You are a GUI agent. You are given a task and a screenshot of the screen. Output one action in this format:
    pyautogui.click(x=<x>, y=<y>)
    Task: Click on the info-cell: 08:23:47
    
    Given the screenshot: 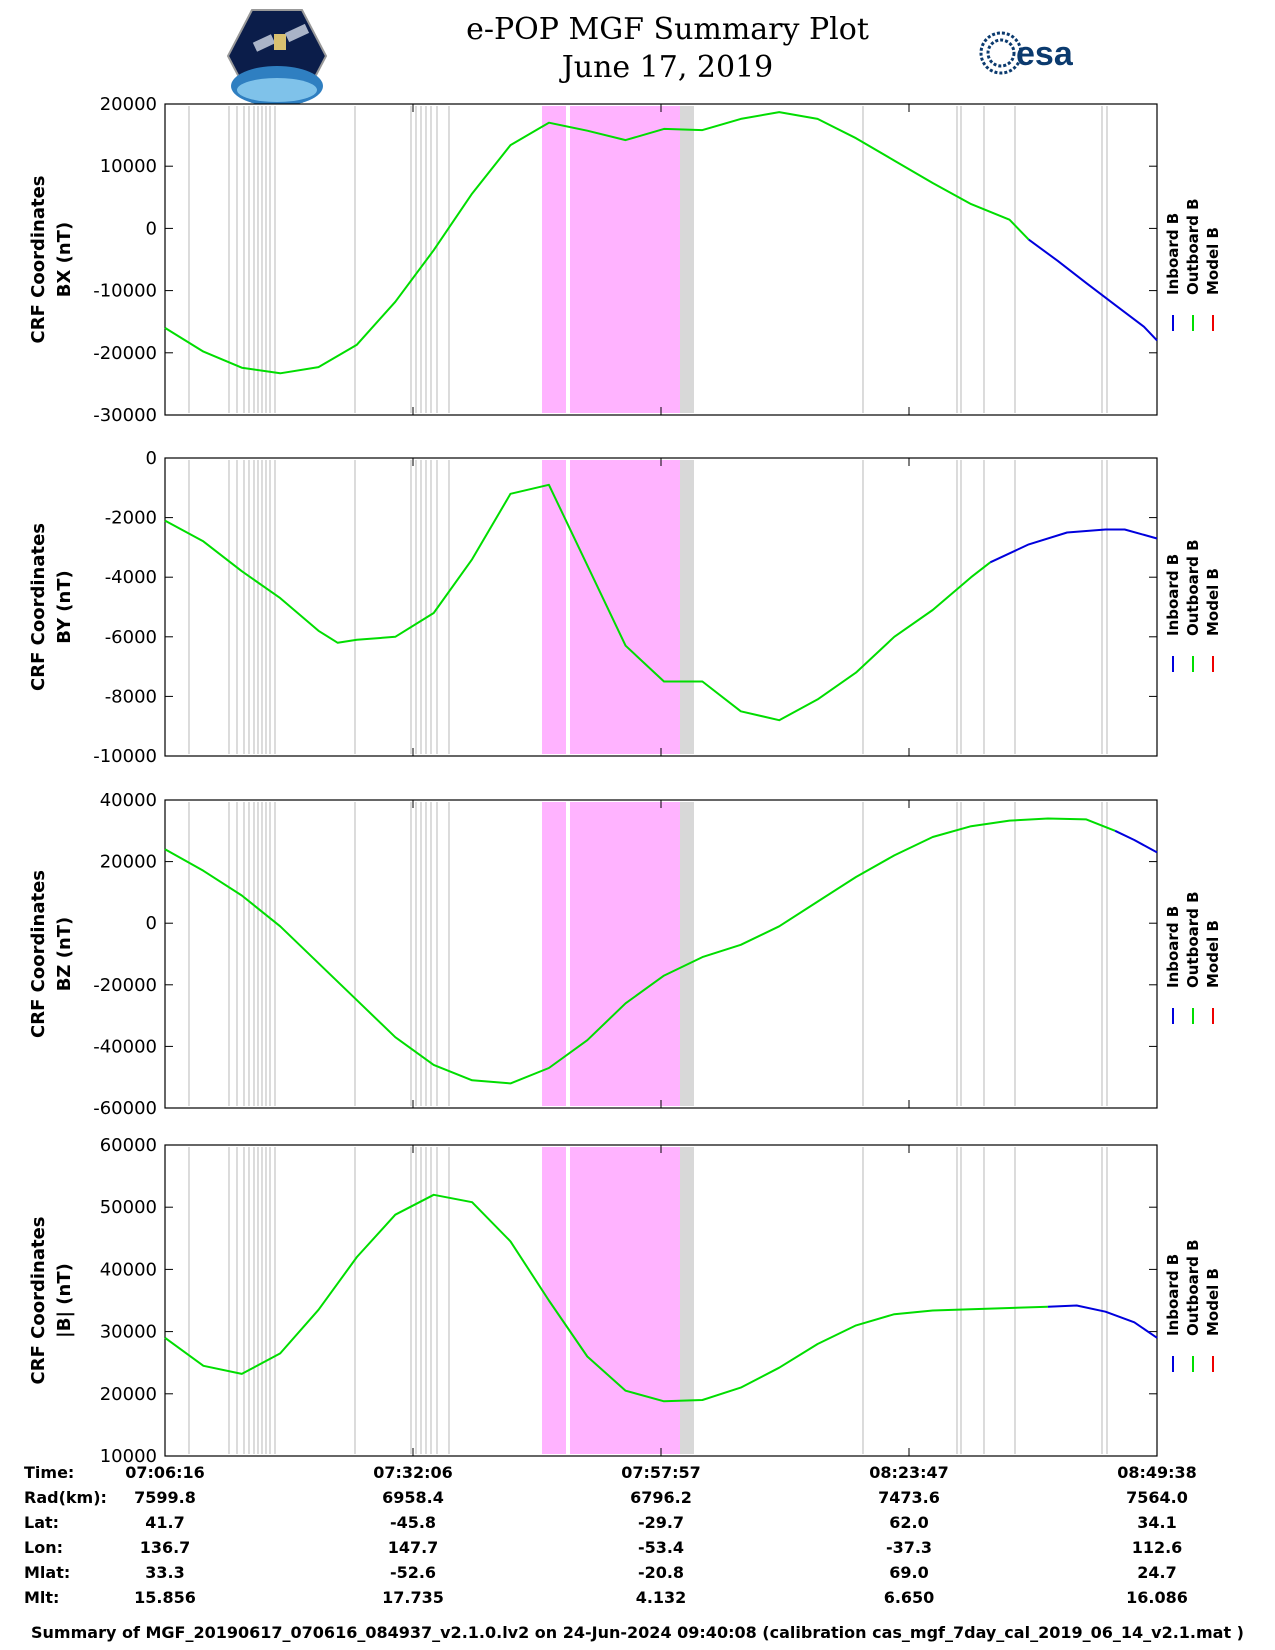 What is the action you would take?
    pyautogui.click(x=909, y=1472)
    